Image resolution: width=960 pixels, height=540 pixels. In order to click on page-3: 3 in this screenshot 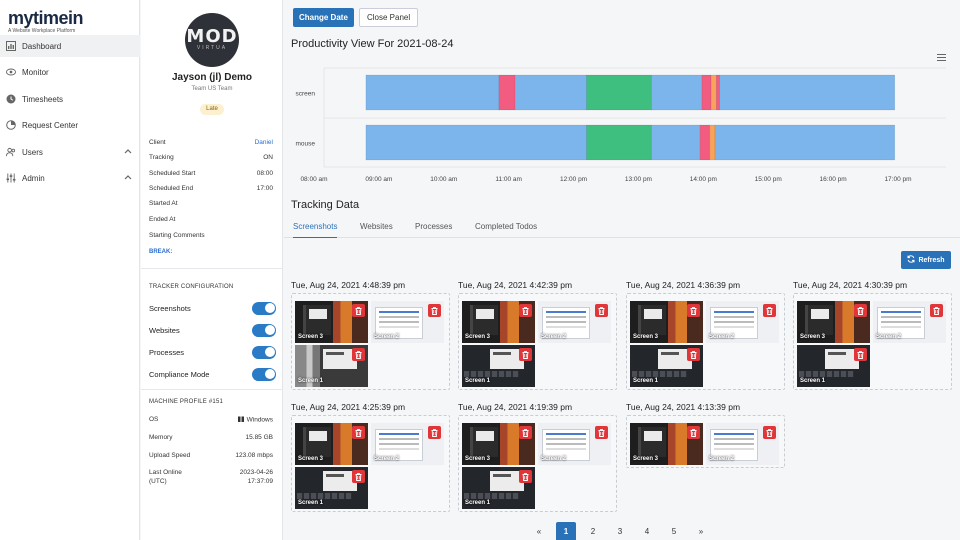, I will do `click(620, 531)`.